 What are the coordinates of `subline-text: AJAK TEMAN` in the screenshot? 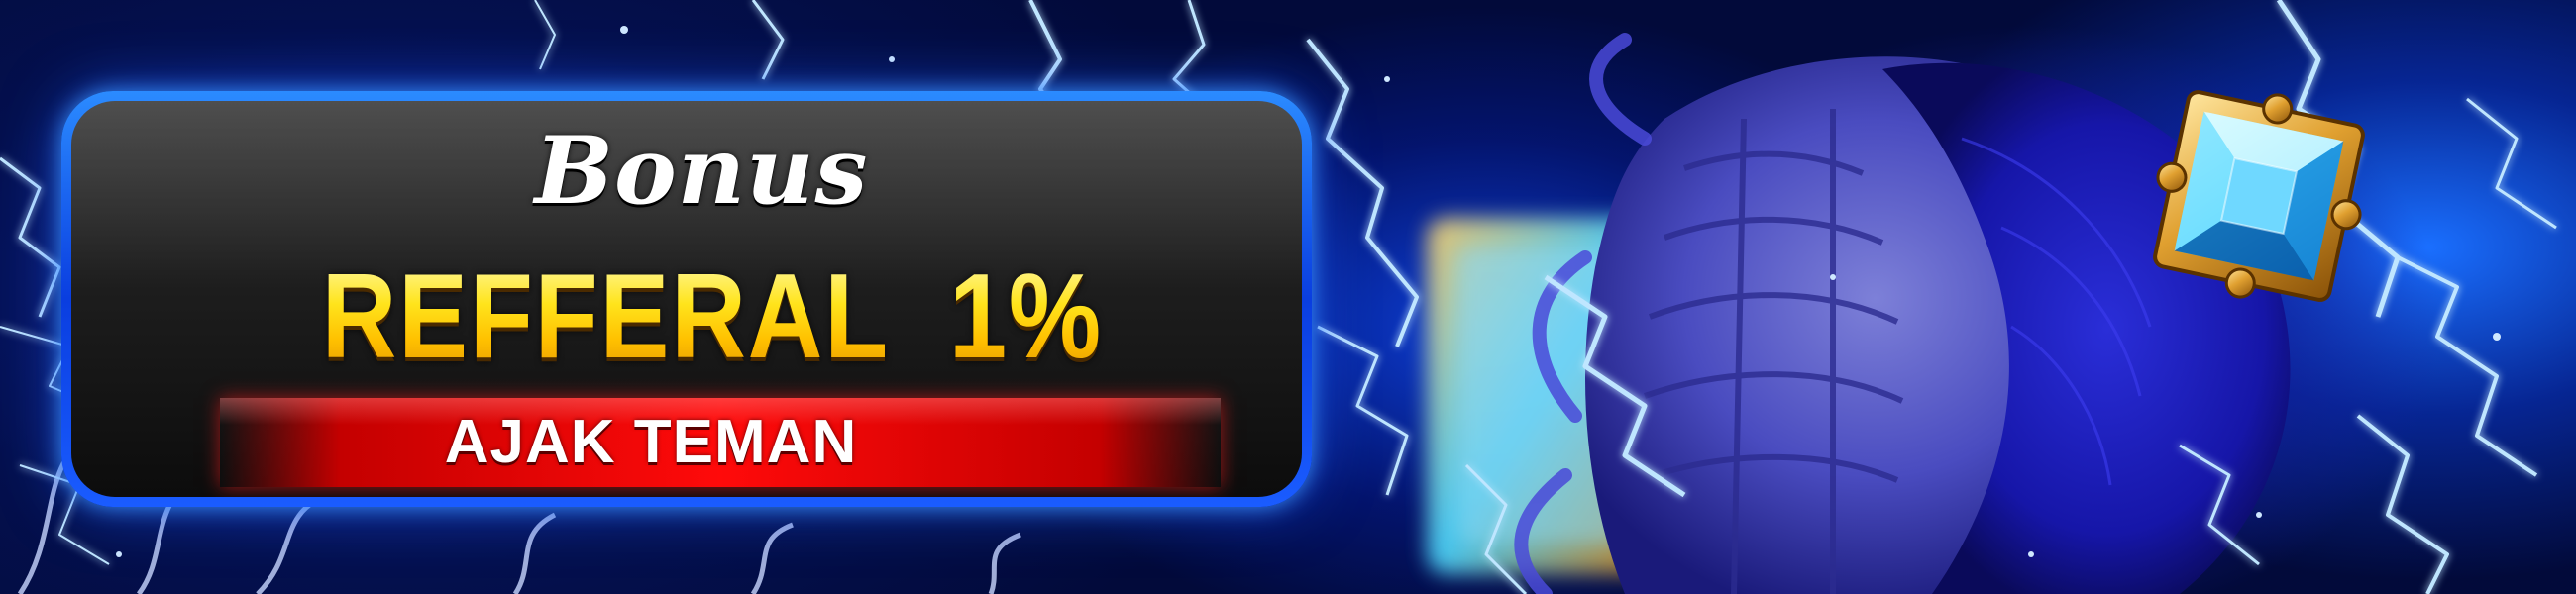 It's located at (651, 442).